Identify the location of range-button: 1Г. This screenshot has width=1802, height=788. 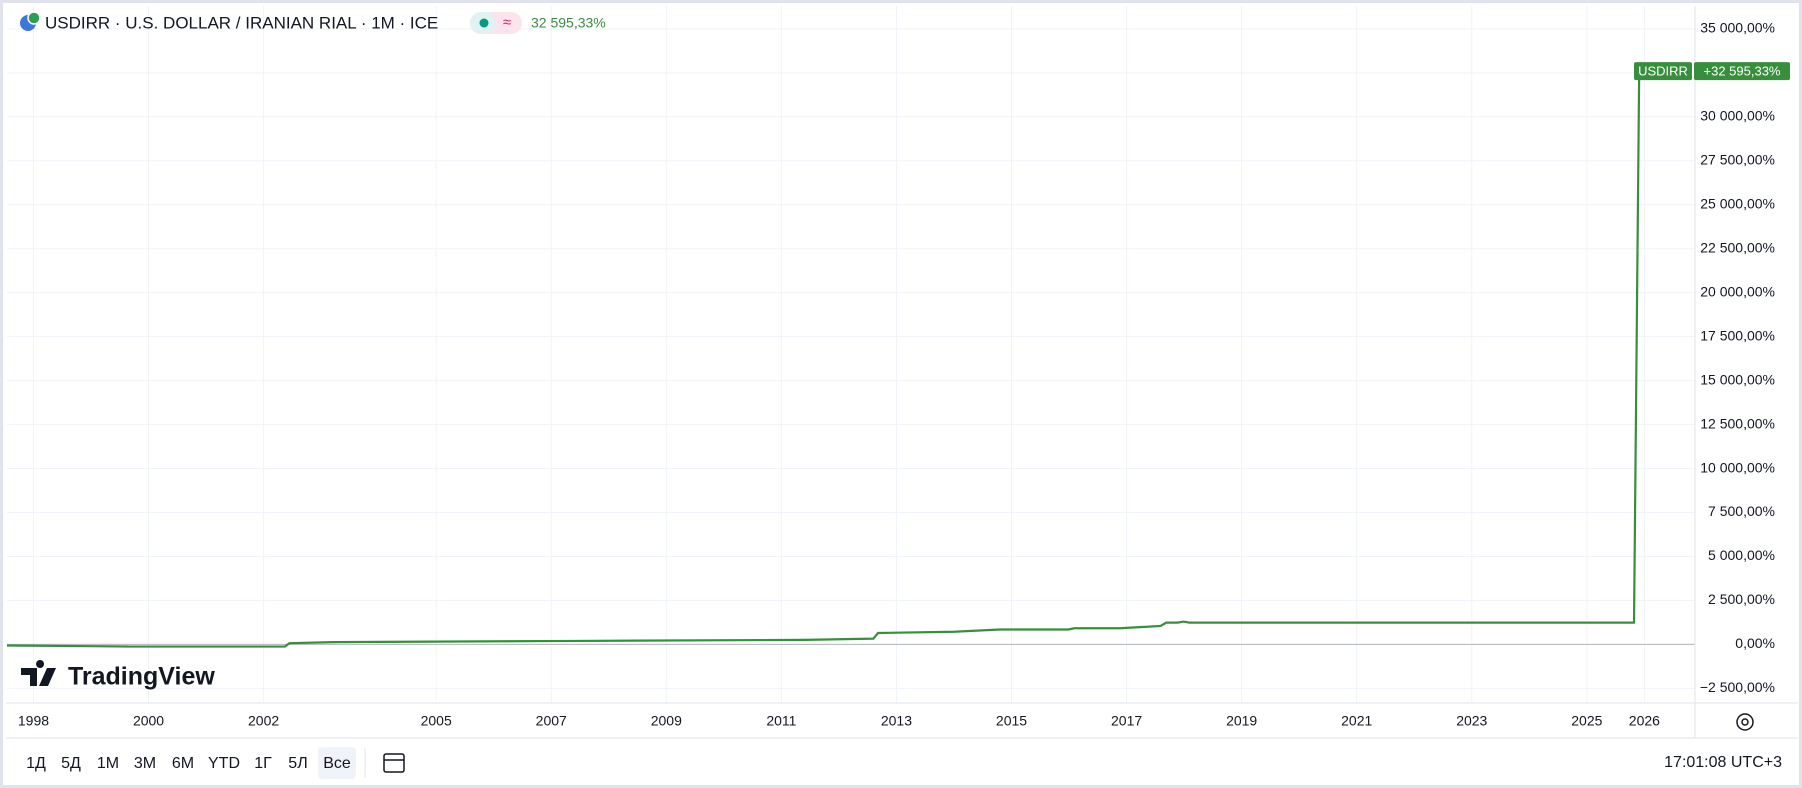
(263, 763).